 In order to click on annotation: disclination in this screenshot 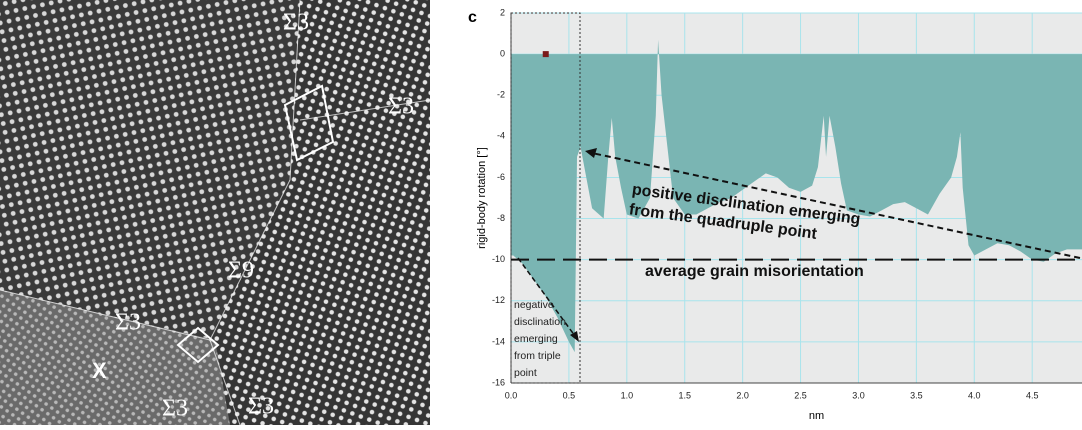, I will do `click(540, 322)`.